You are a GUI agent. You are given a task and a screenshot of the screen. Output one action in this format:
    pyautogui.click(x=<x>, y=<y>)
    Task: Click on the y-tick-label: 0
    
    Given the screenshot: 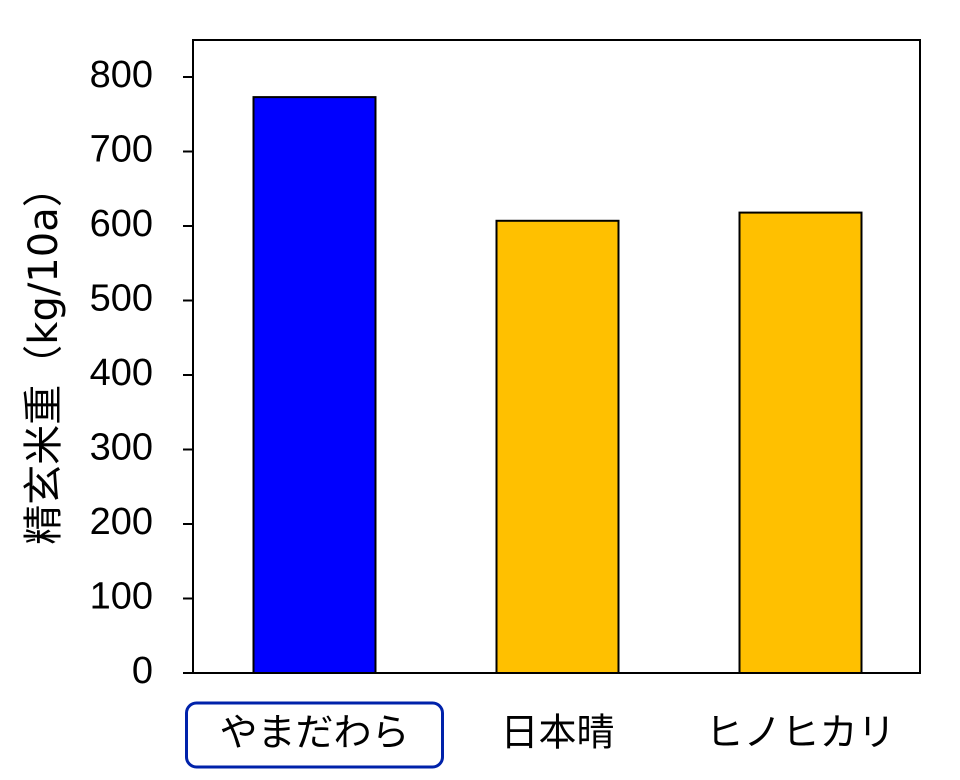 What is the action you would take?
    pyautogui.click(x=142, y=671)
    